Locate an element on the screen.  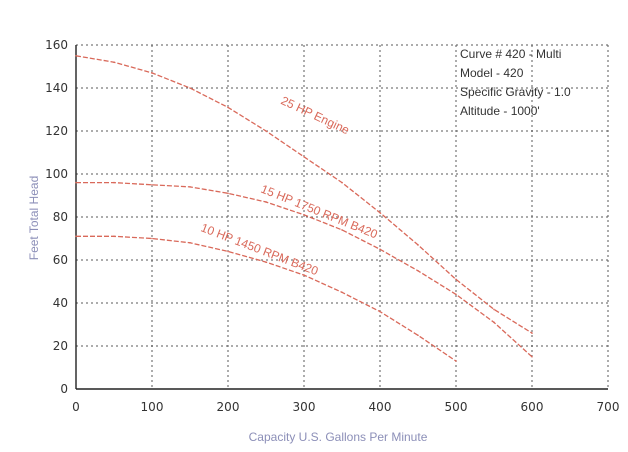
curve-info-line-4: Altitude - 1000' is located at coordinates (500, 111).